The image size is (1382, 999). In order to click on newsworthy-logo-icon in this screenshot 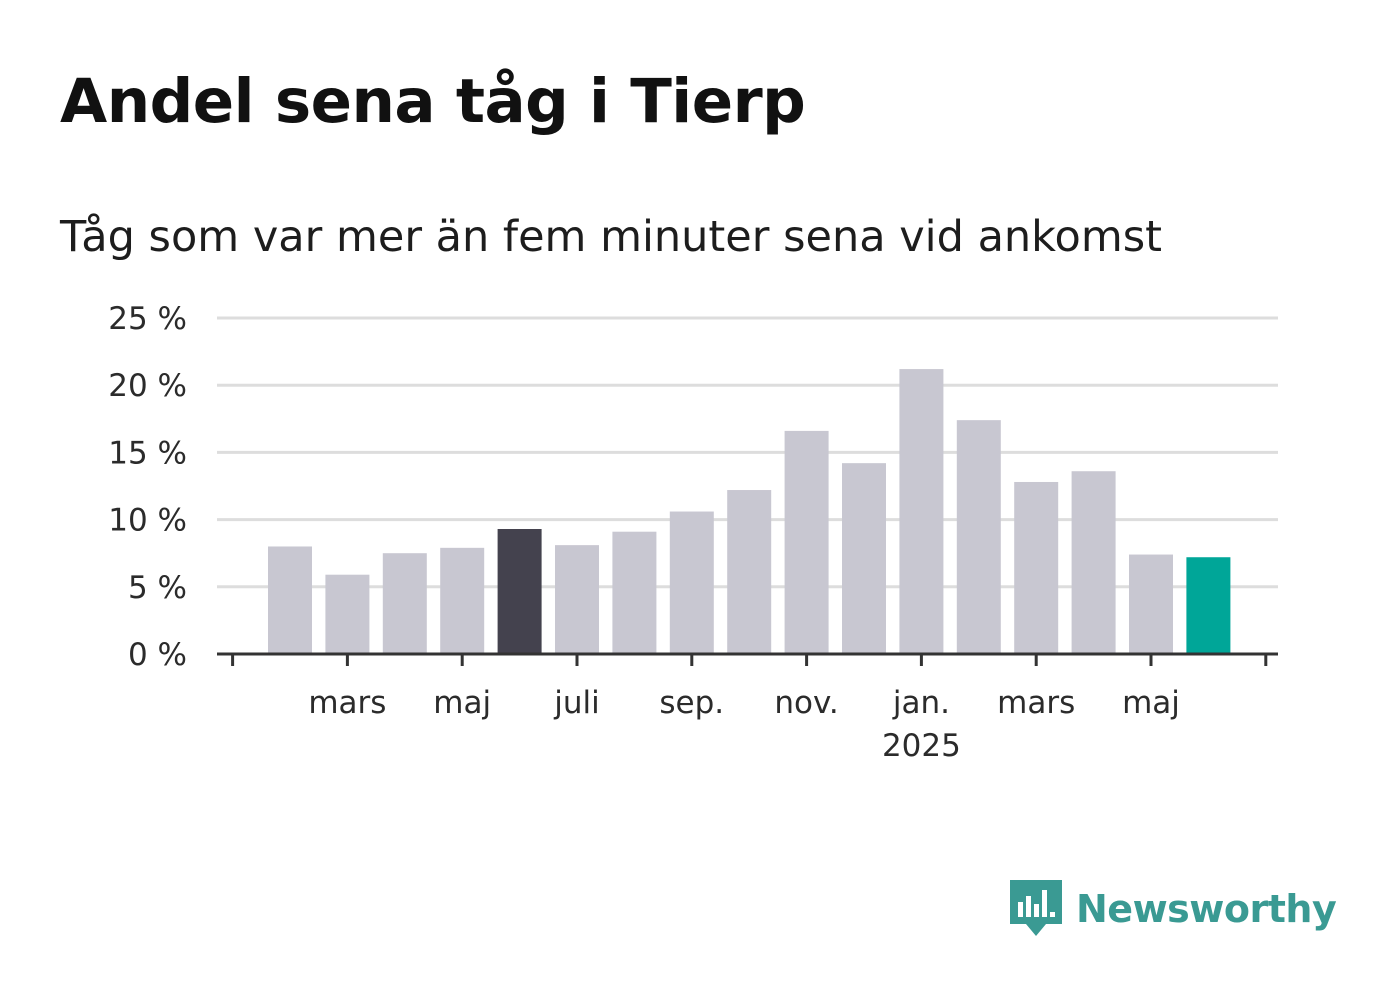, I will do `click(1036, 908)`.